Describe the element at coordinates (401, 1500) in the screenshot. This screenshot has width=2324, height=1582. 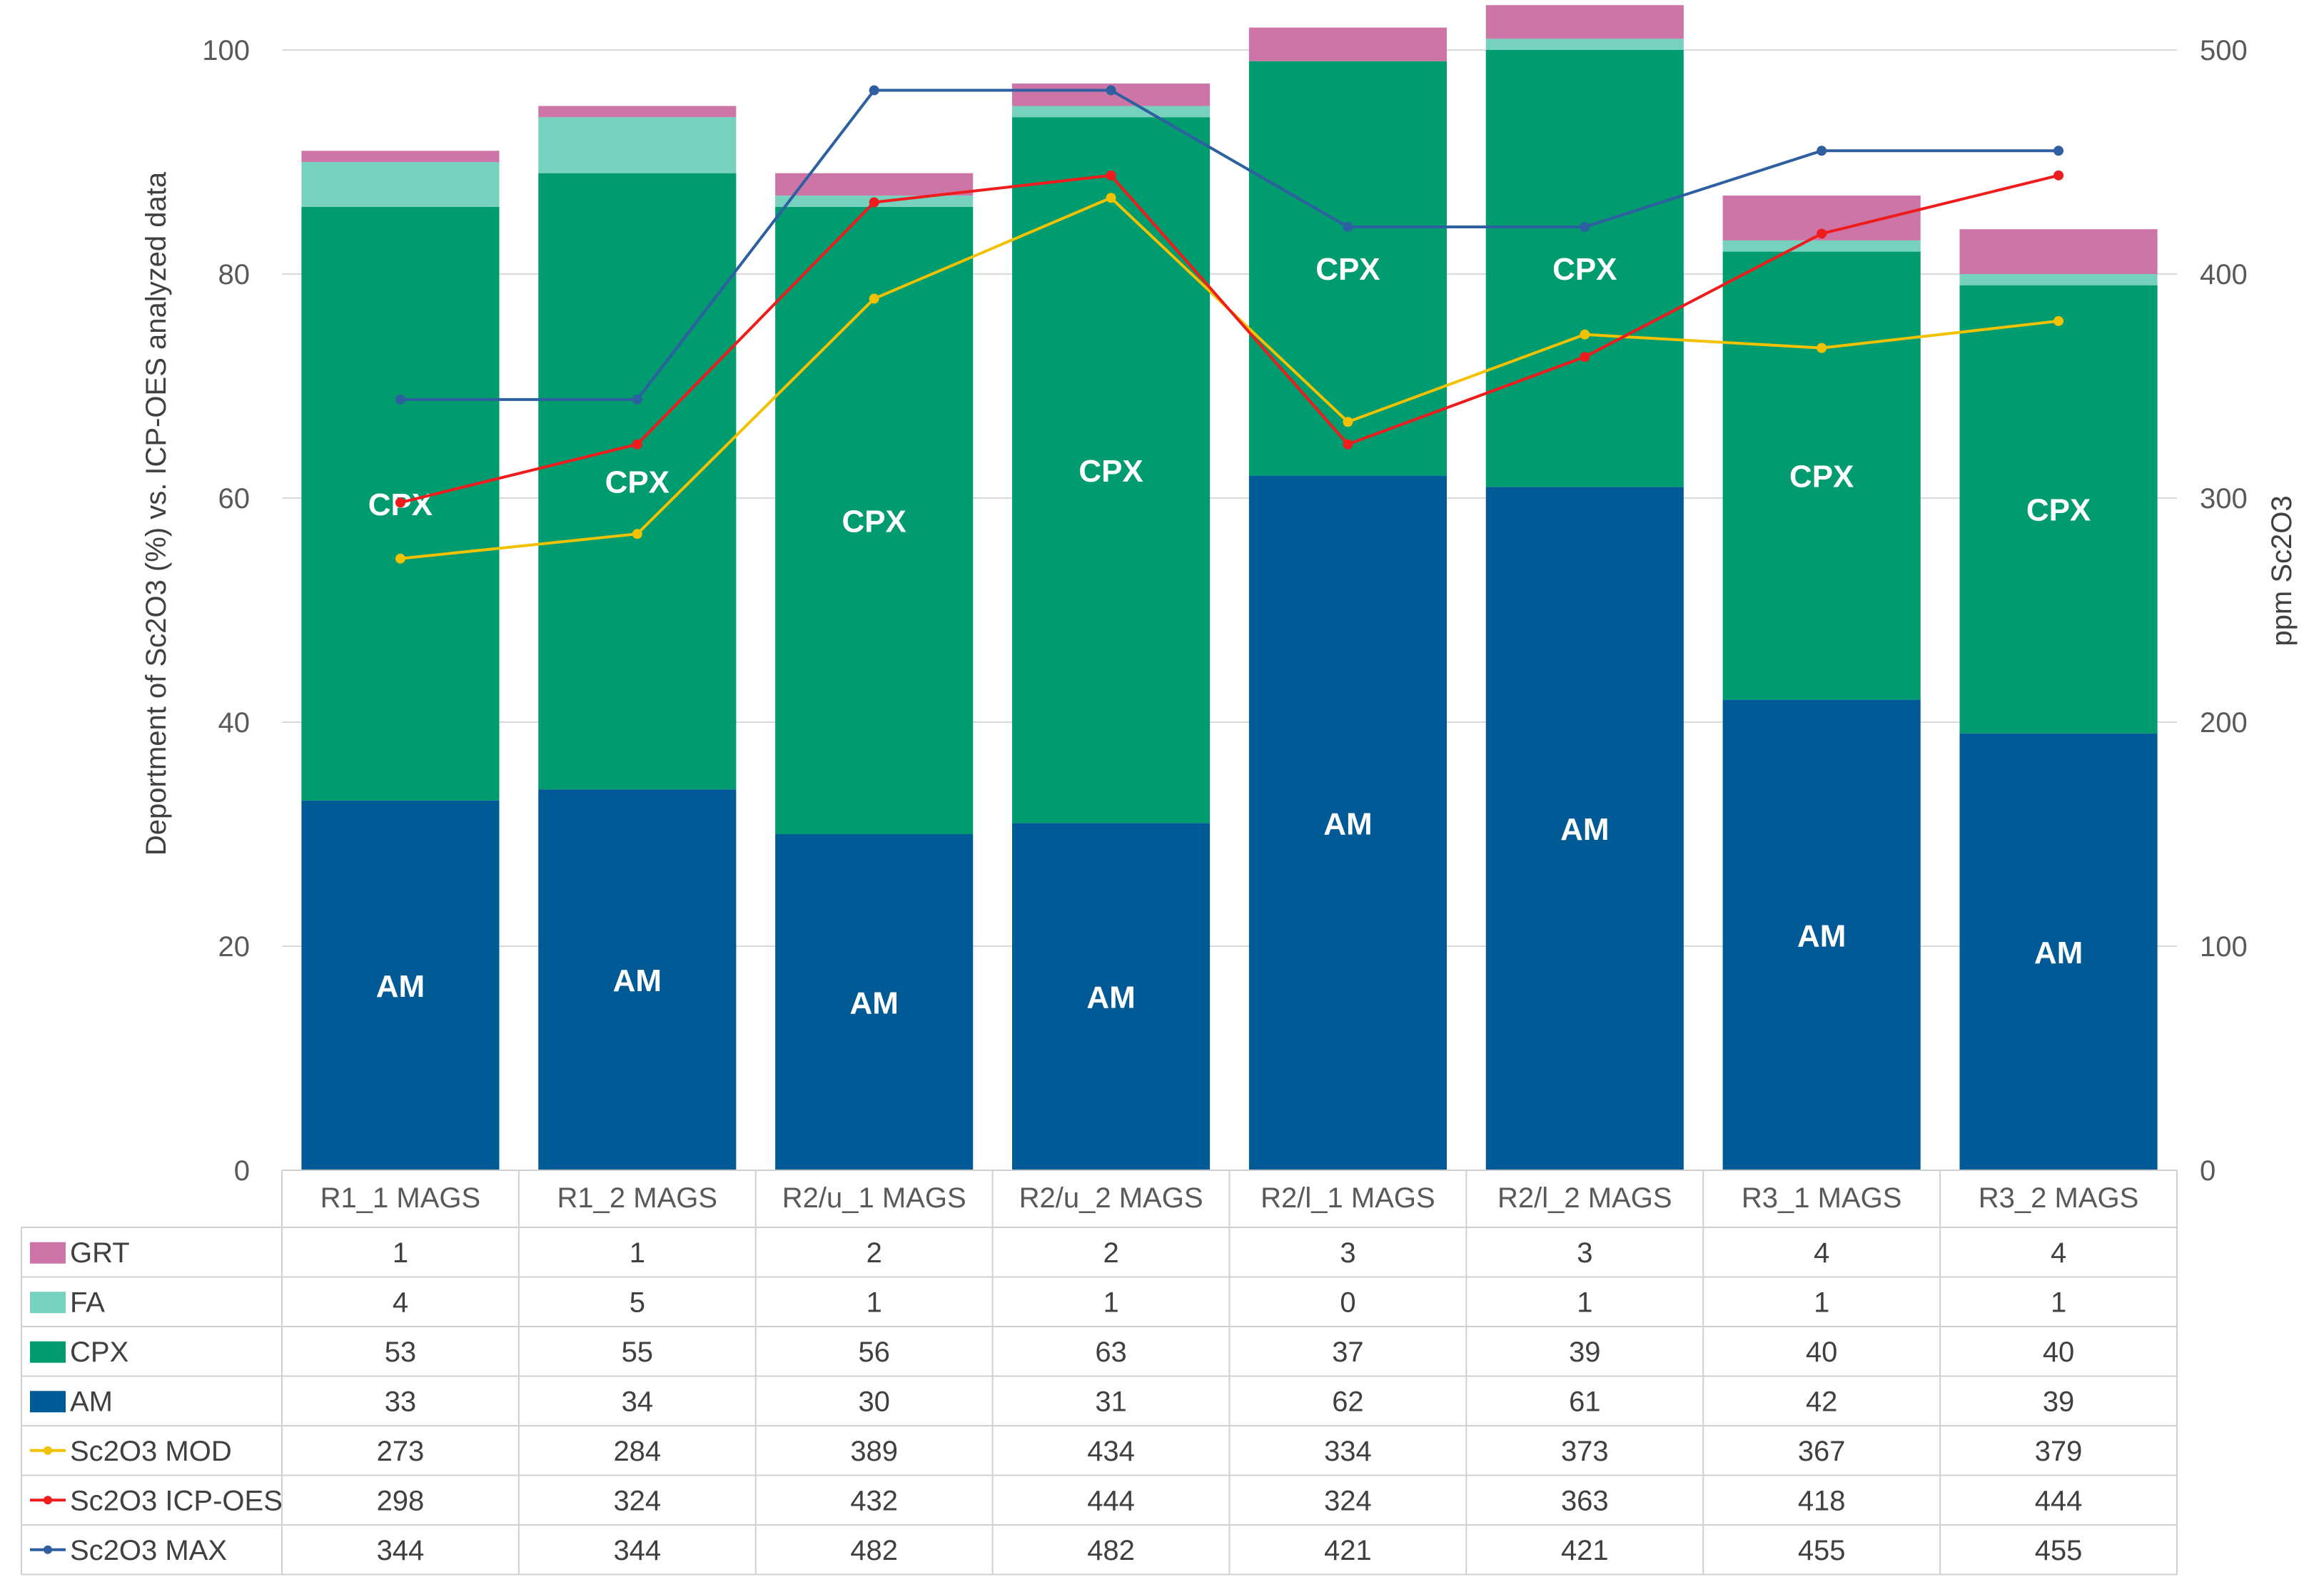
I see `table-cell: 298` at that location.